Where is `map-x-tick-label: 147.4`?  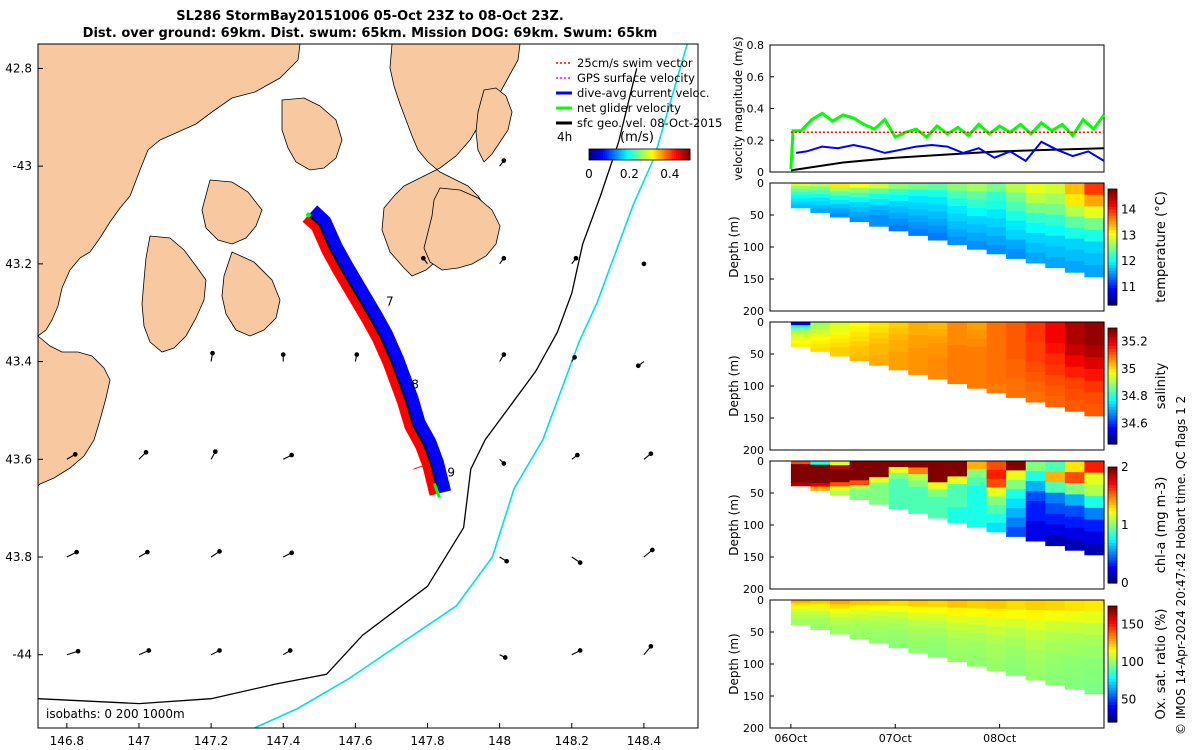
map-x-tick-label: 147.4 is located at coordinates (283, 741).